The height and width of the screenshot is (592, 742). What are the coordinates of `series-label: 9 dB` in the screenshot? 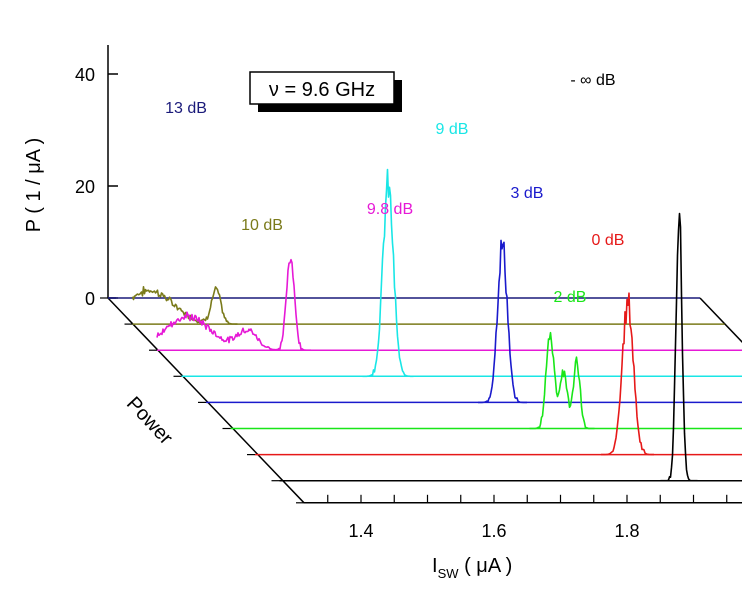 It's located at (452, 129).